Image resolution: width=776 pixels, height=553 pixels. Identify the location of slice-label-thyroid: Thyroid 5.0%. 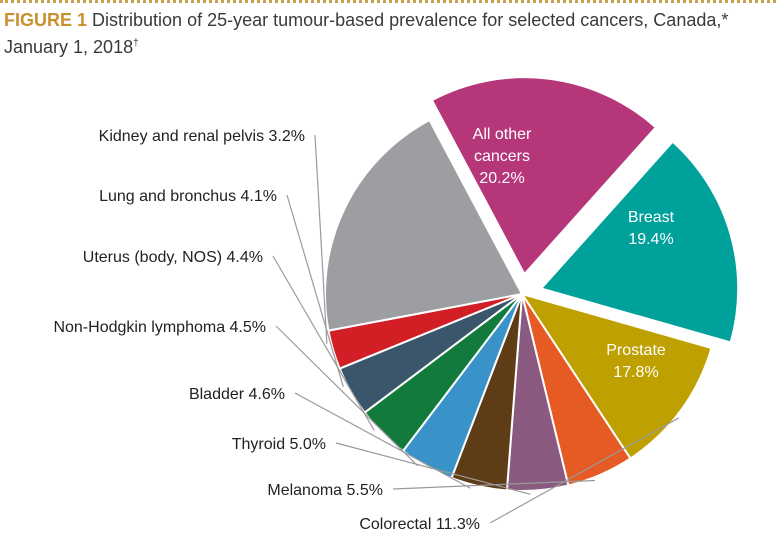
(279, 444).